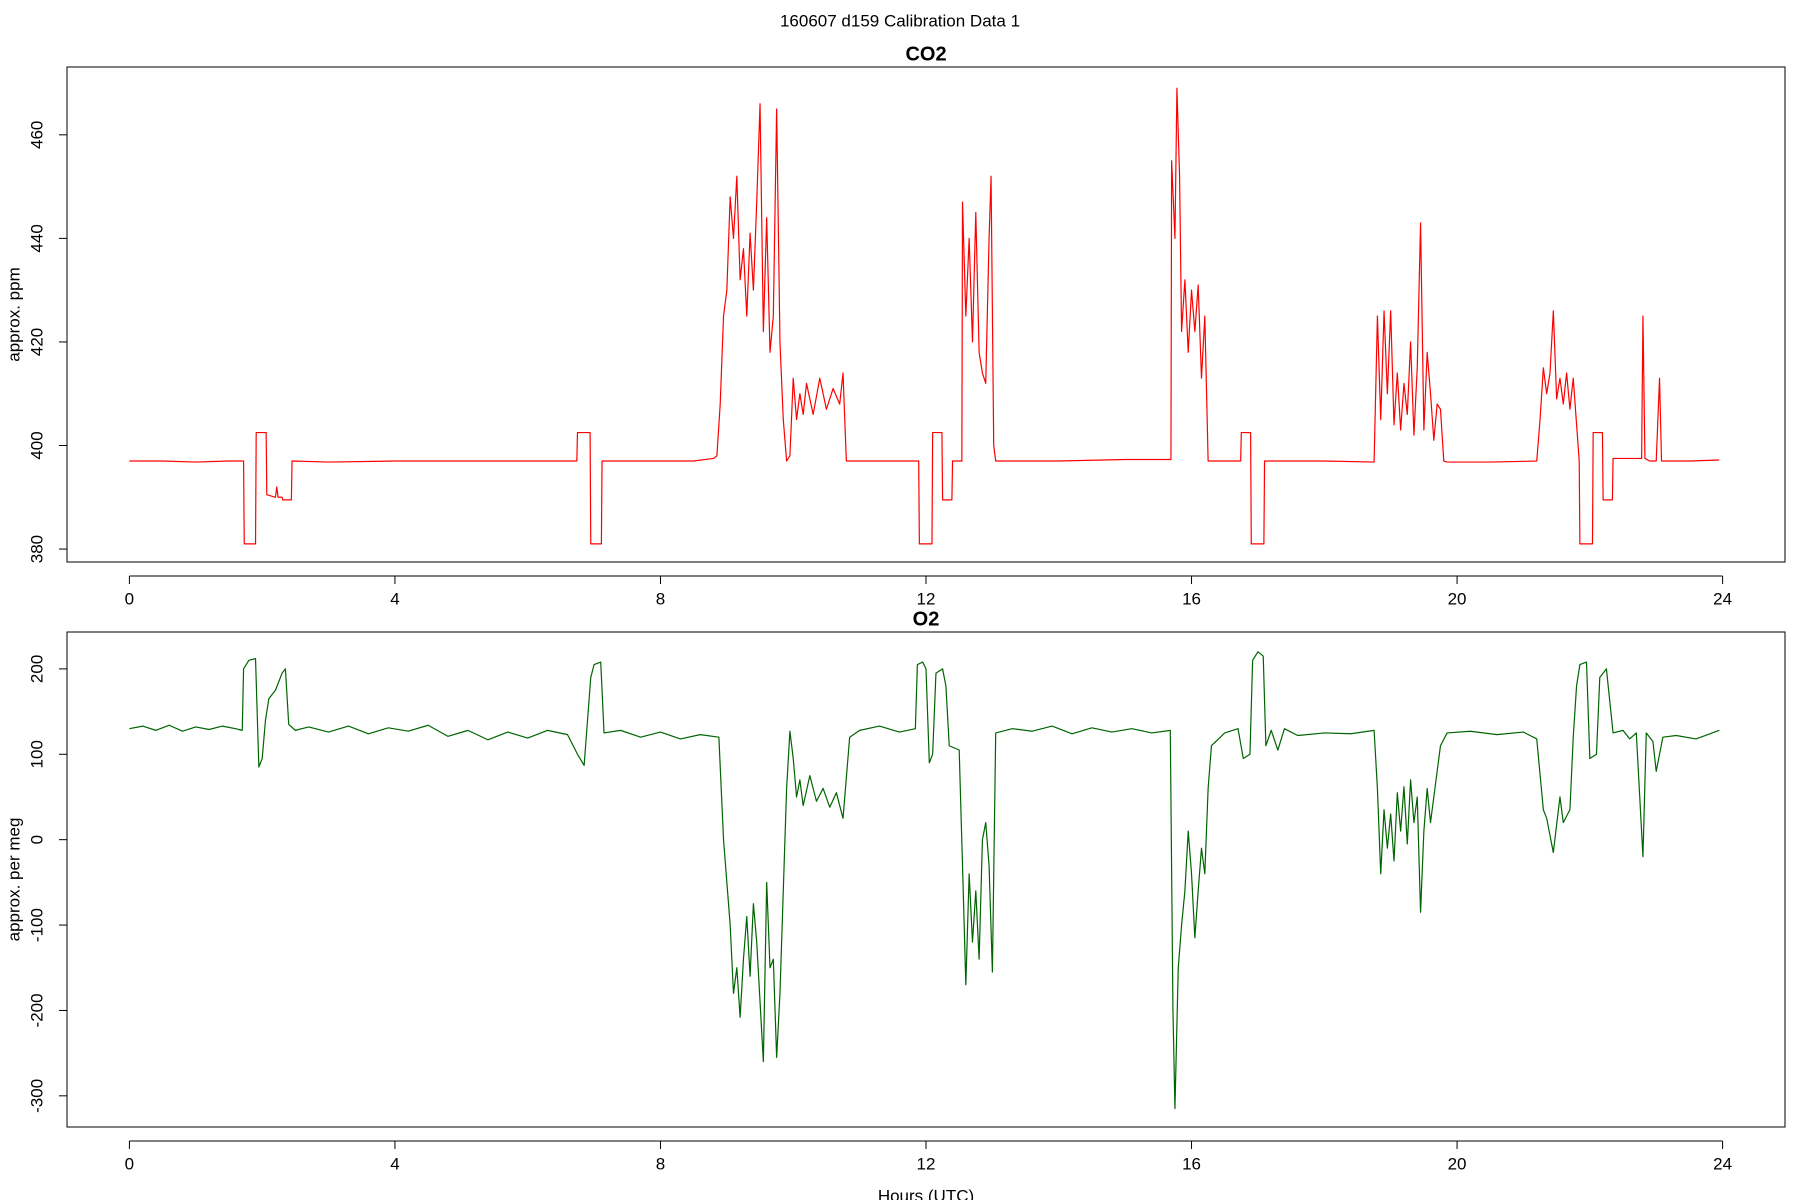 This screenshot has width=1800, height=1200. I want to click on y-tick-label: -100, so click(36, 925).